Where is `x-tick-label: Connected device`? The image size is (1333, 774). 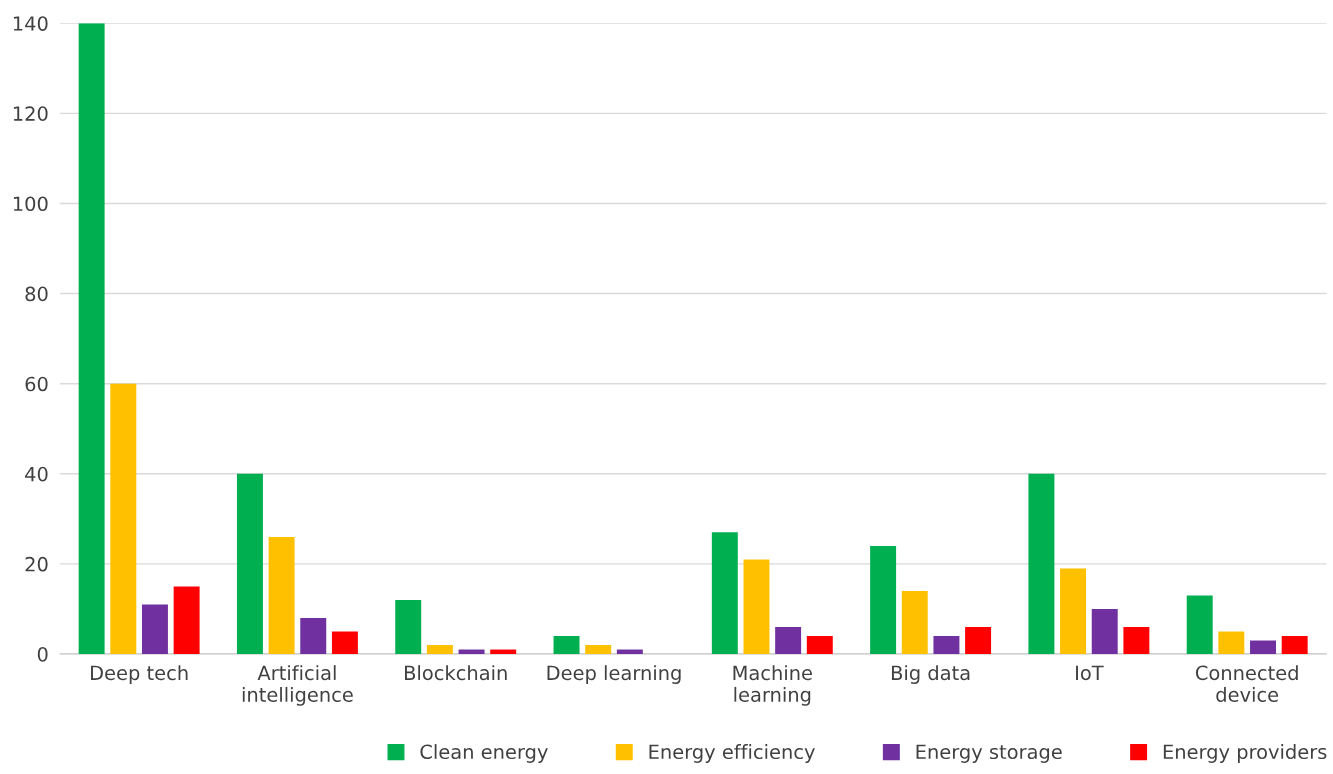
x-tick-label: Connected device is located at coordinates (1246, 683).